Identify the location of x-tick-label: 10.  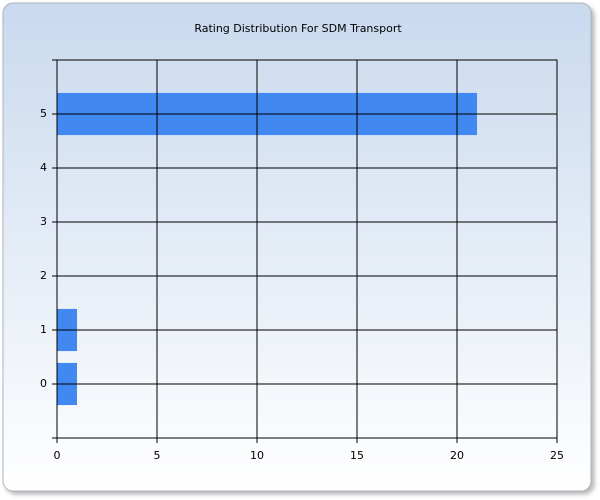
(257, 455).